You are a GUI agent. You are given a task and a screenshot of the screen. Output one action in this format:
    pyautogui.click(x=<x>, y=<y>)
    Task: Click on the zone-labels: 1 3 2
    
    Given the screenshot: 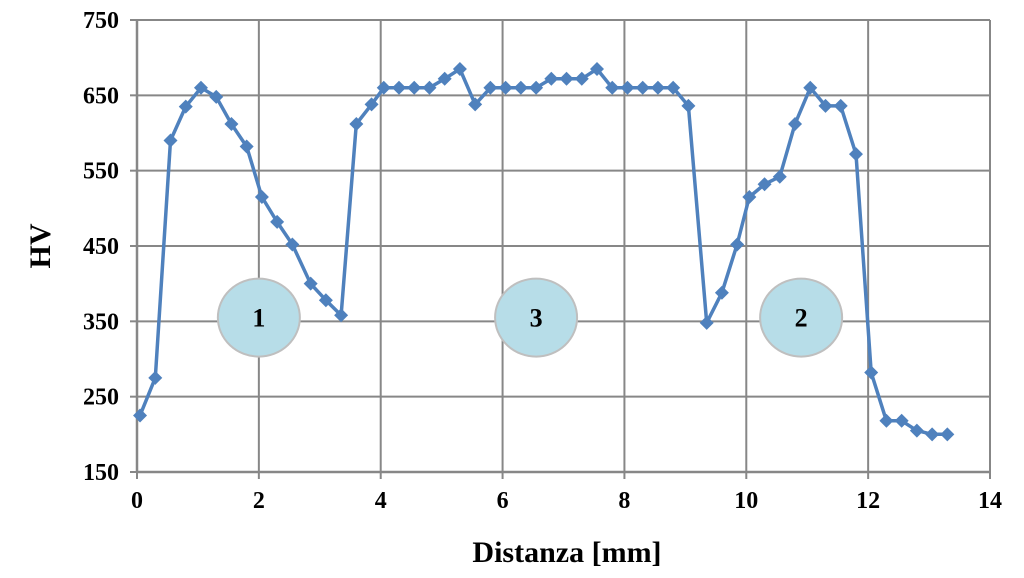 What is the action you would take?
    pyautogui.click(x=530, y=317)
    